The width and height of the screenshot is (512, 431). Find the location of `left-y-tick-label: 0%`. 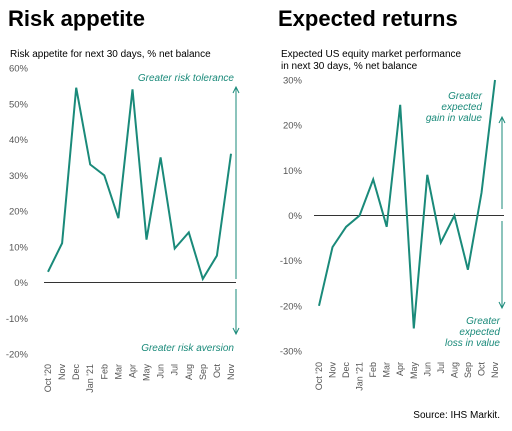

left-y-tick-label: 0% is located at coordinates (21, 283).